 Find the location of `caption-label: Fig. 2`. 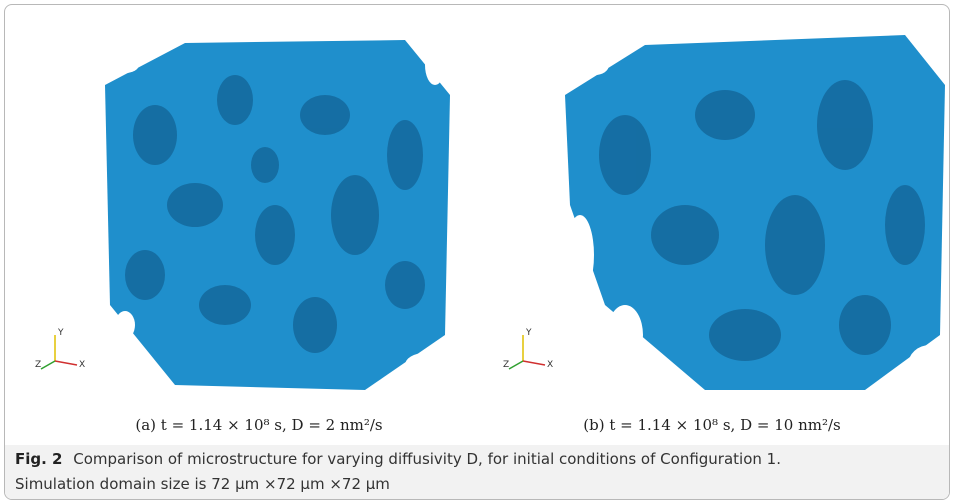

caption-label: Fig. 2 is located at coordinates (38, 459).